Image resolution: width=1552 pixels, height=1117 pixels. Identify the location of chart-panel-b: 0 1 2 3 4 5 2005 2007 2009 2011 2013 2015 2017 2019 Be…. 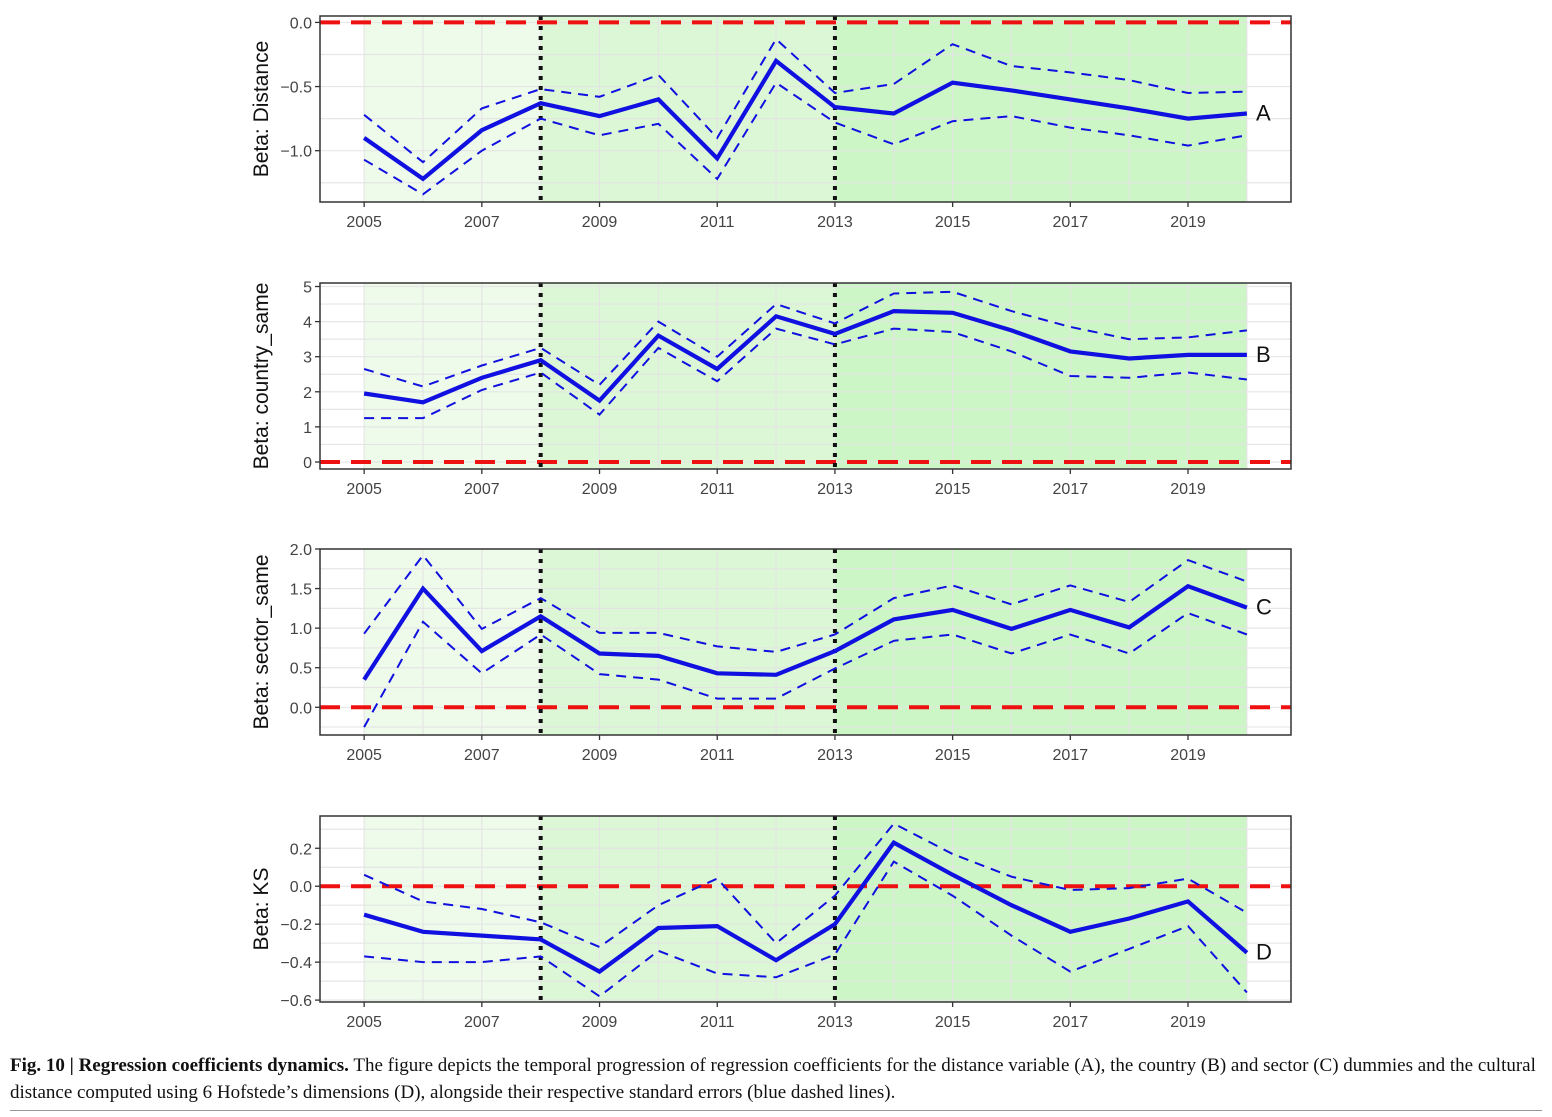
(771, 389).